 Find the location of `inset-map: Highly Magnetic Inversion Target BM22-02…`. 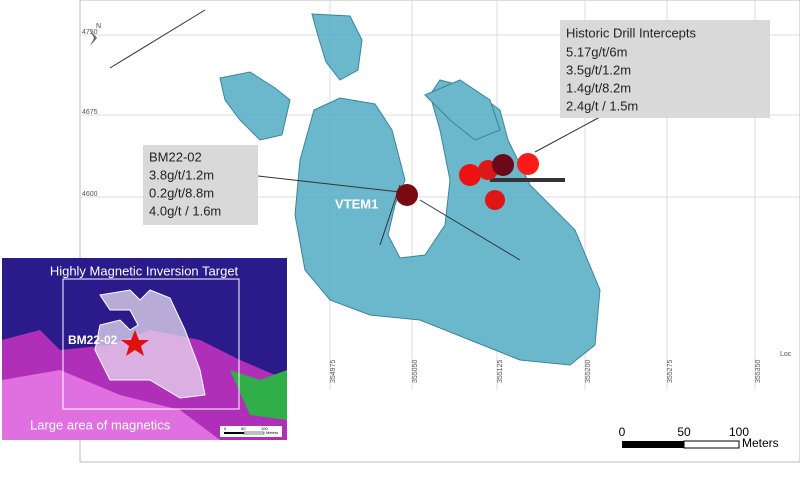

inset-map: Highly Magnetic Inversion Target BM22-02… is located at coordinates (144, 349).